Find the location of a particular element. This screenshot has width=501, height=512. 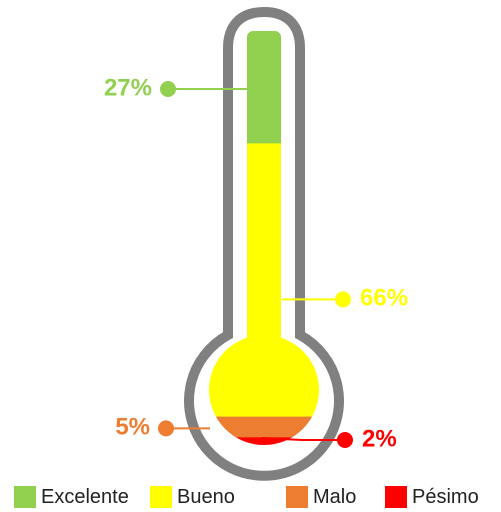

callout-dot-bueno is located at coordinates (343, 299).